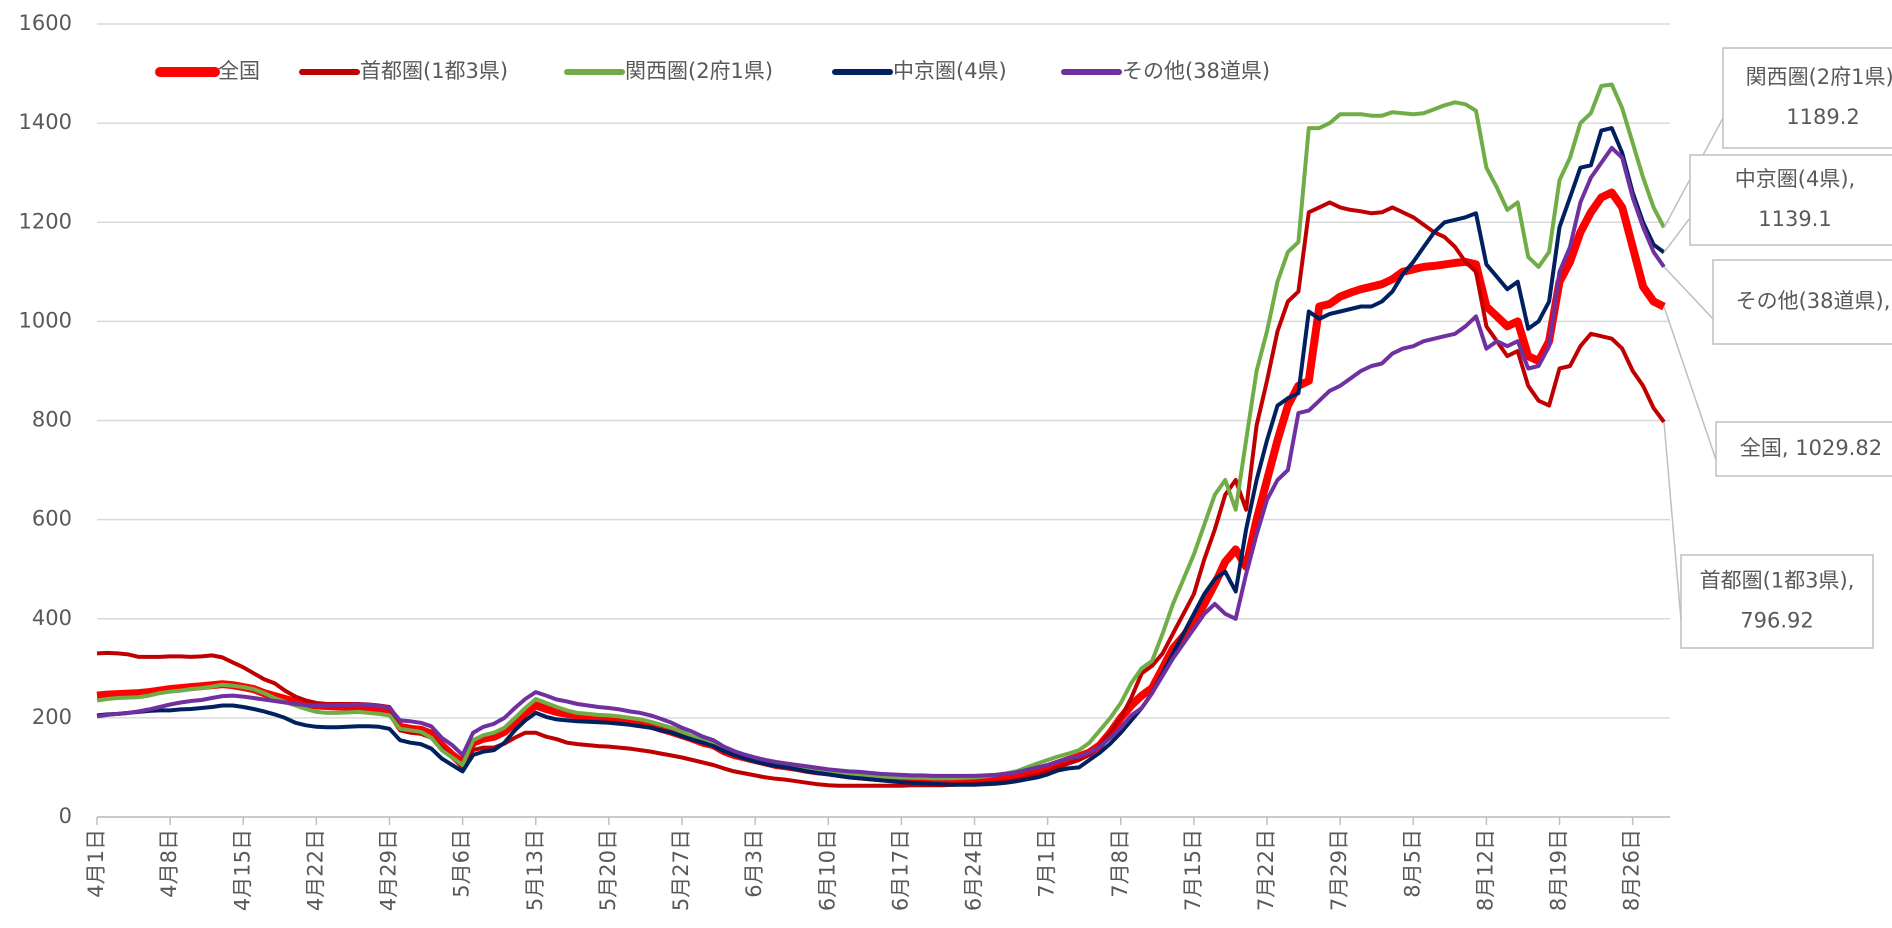 This screenshot has width=1892, height=928. I want to click on y-tick-label: 400, so click(52, 618).